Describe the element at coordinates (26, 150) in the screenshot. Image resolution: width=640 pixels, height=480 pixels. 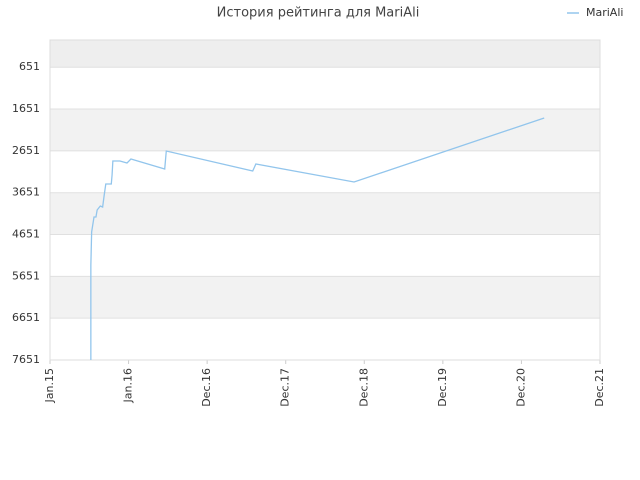
I see `y-tick-label: 2651` at that location.